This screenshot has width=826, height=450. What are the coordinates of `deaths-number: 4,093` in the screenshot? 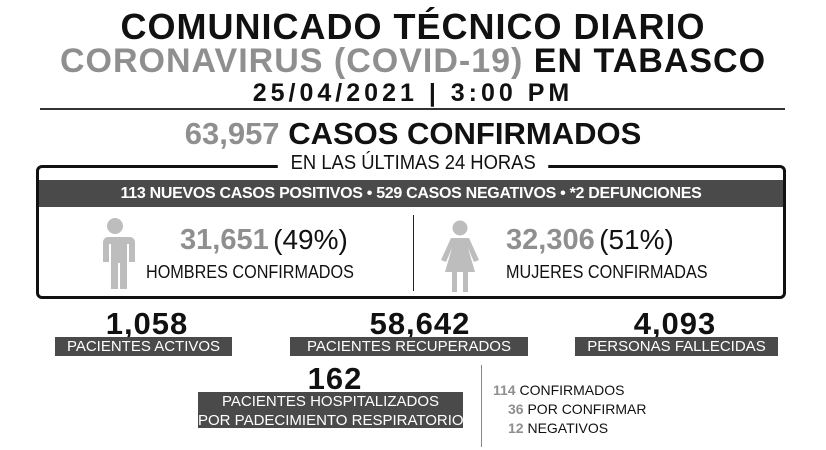 It's located at (675, 323).